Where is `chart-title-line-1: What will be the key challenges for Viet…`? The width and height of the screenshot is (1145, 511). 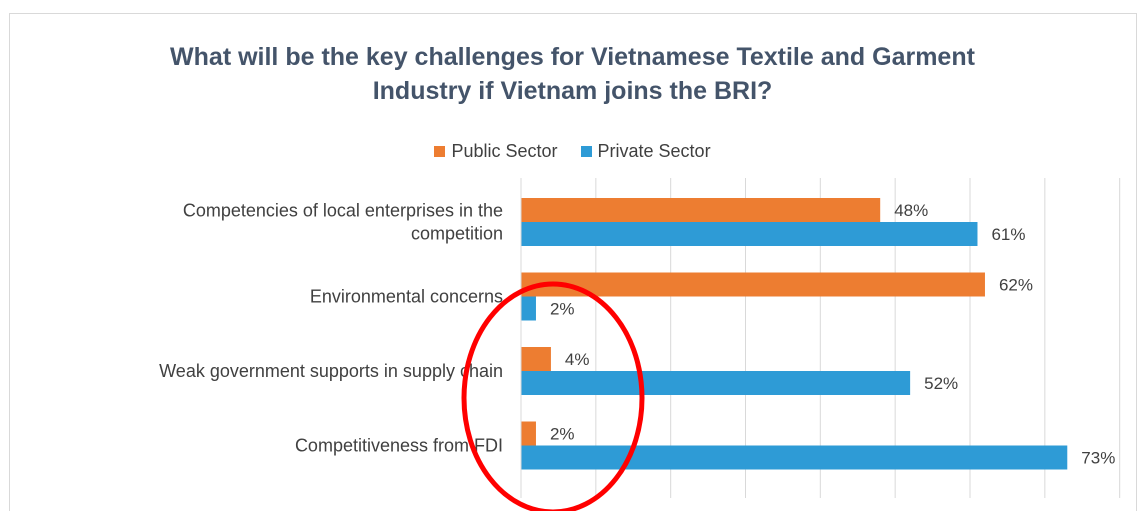
chart-title-line-1: What will be the key challenges for Viet… is located at coordinates (572, 57).